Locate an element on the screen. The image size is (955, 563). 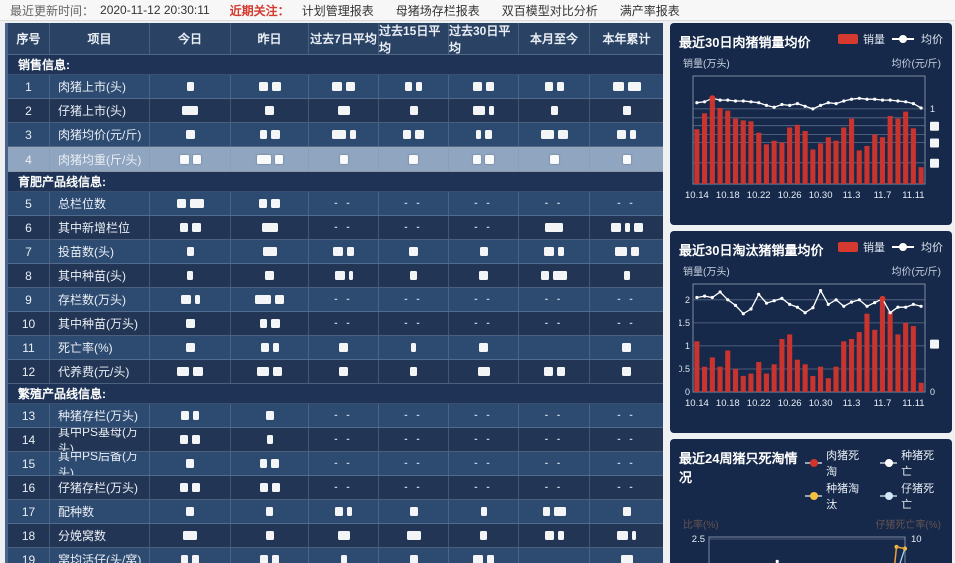
row-index: 18 is located at coordinates (29, 535).